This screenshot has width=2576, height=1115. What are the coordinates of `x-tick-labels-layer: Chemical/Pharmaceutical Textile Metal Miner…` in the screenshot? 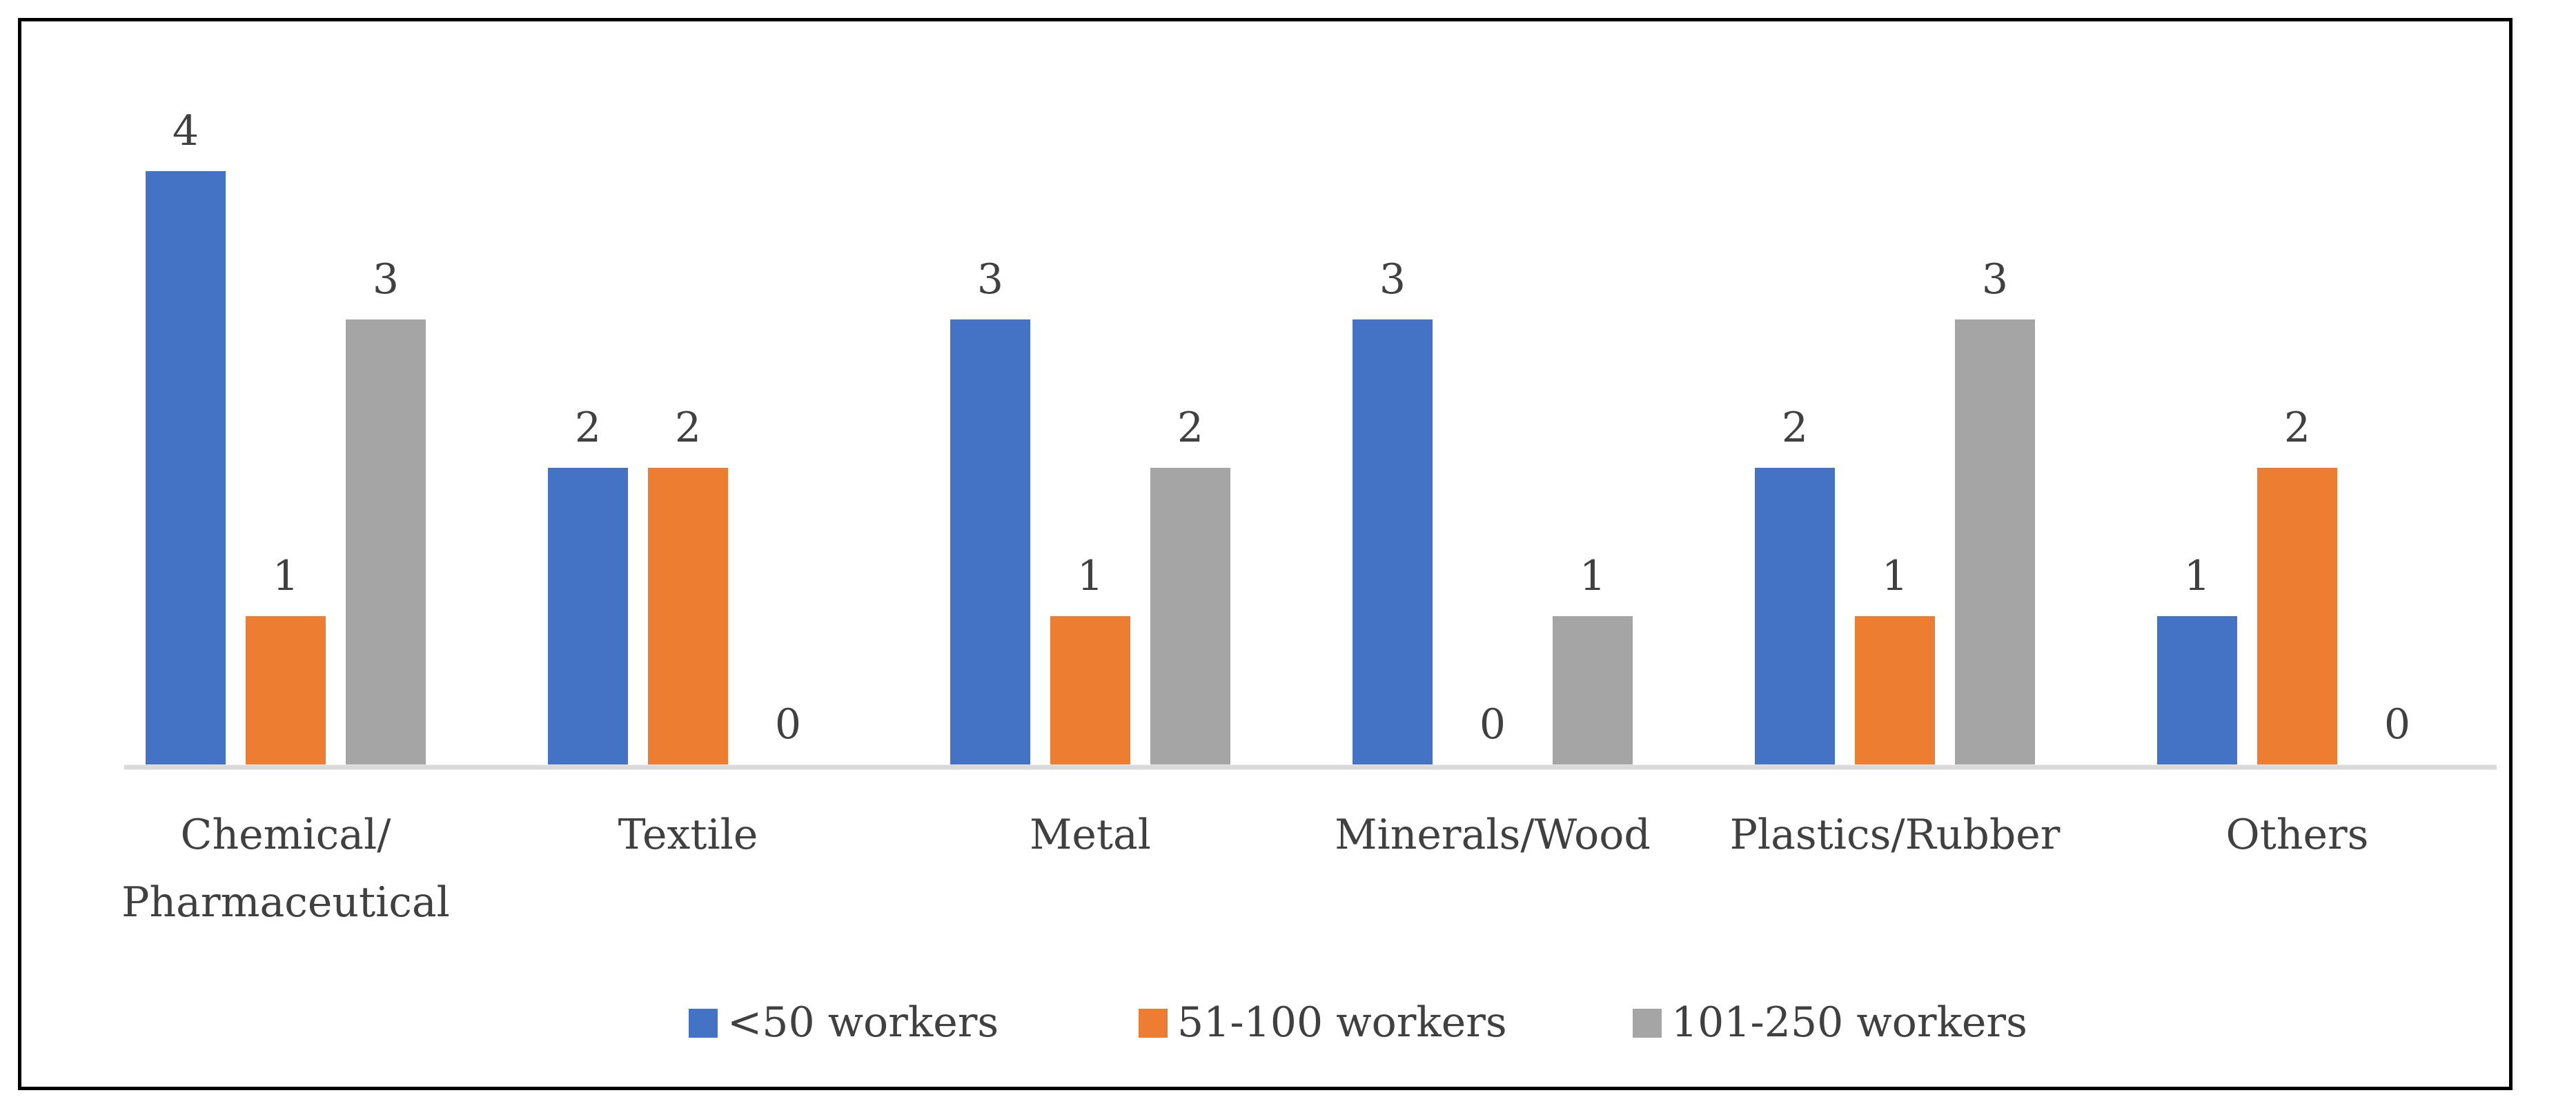 It's located at (1244, 869).